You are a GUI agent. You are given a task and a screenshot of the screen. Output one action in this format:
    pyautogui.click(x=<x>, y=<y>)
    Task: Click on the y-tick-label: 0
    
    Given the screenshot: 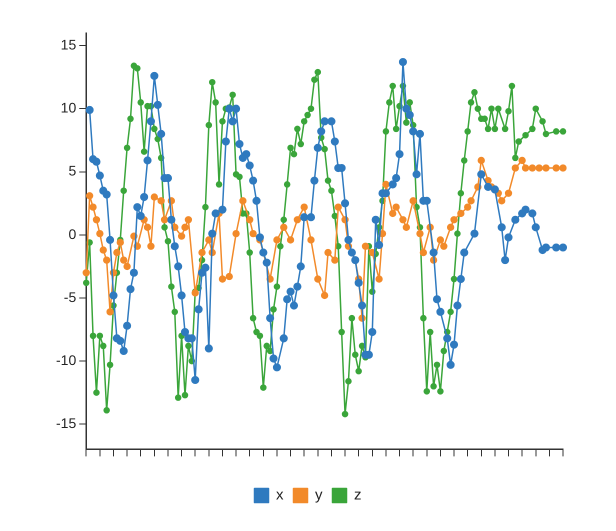 What is the action you would take?
    pyautogui.click(x=72, y=234)
    